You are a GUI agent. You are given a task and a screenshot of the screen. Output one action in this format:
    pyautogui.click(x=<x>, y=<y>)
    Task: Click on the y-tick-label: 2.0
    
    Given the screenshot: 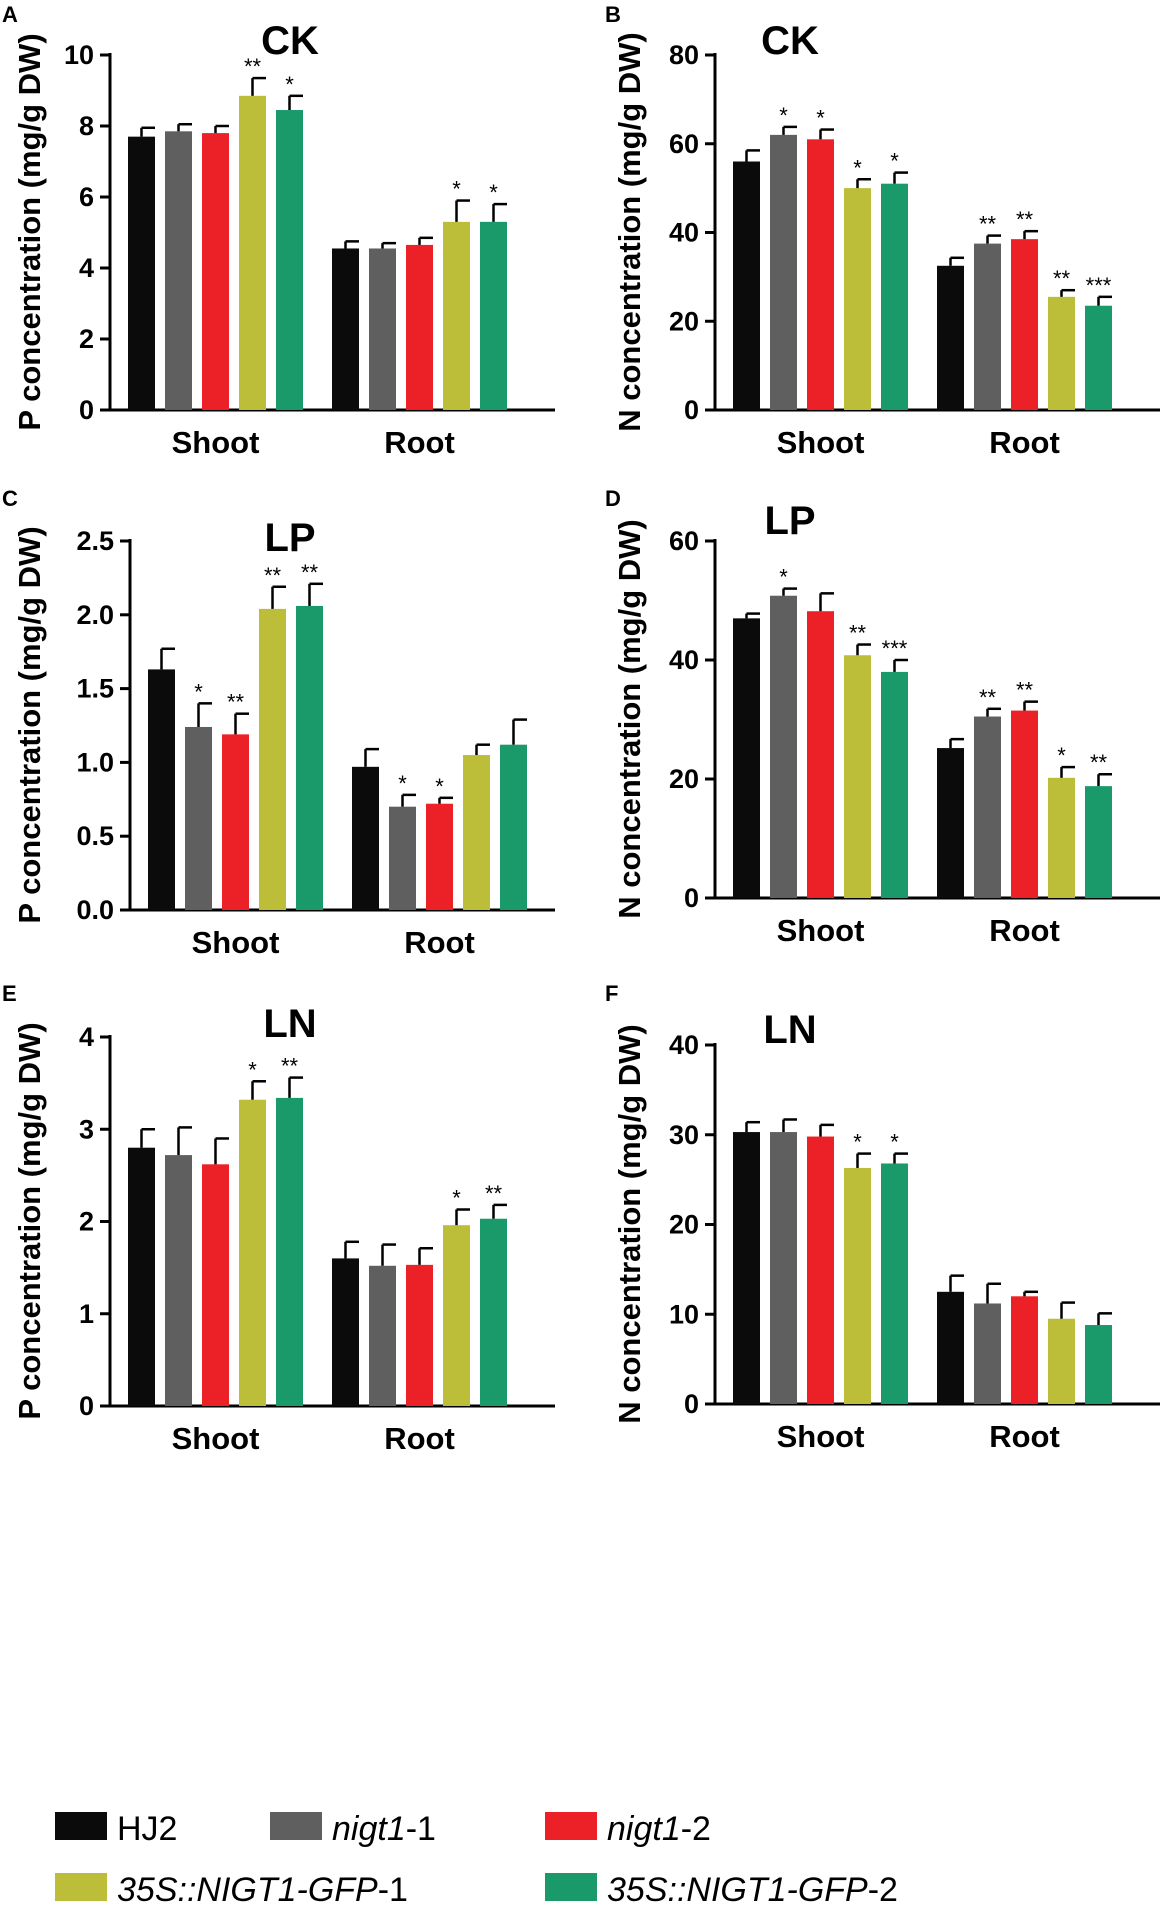 What is the action you would take?
    pyautogui.click(x=95, y=615)
    